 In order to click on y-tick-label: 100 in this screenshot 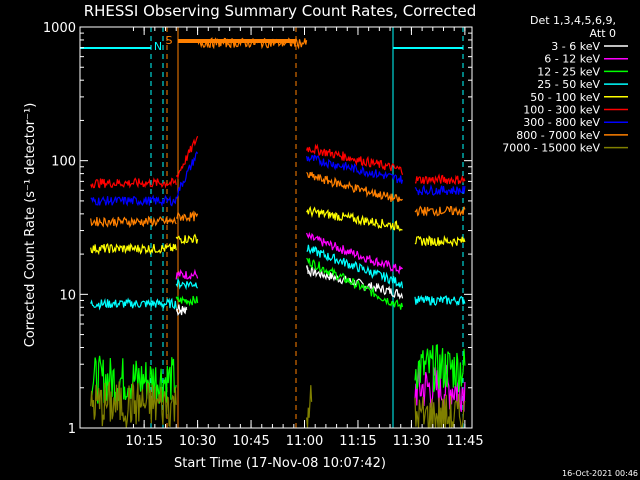, I will do `click(63, 162)`.